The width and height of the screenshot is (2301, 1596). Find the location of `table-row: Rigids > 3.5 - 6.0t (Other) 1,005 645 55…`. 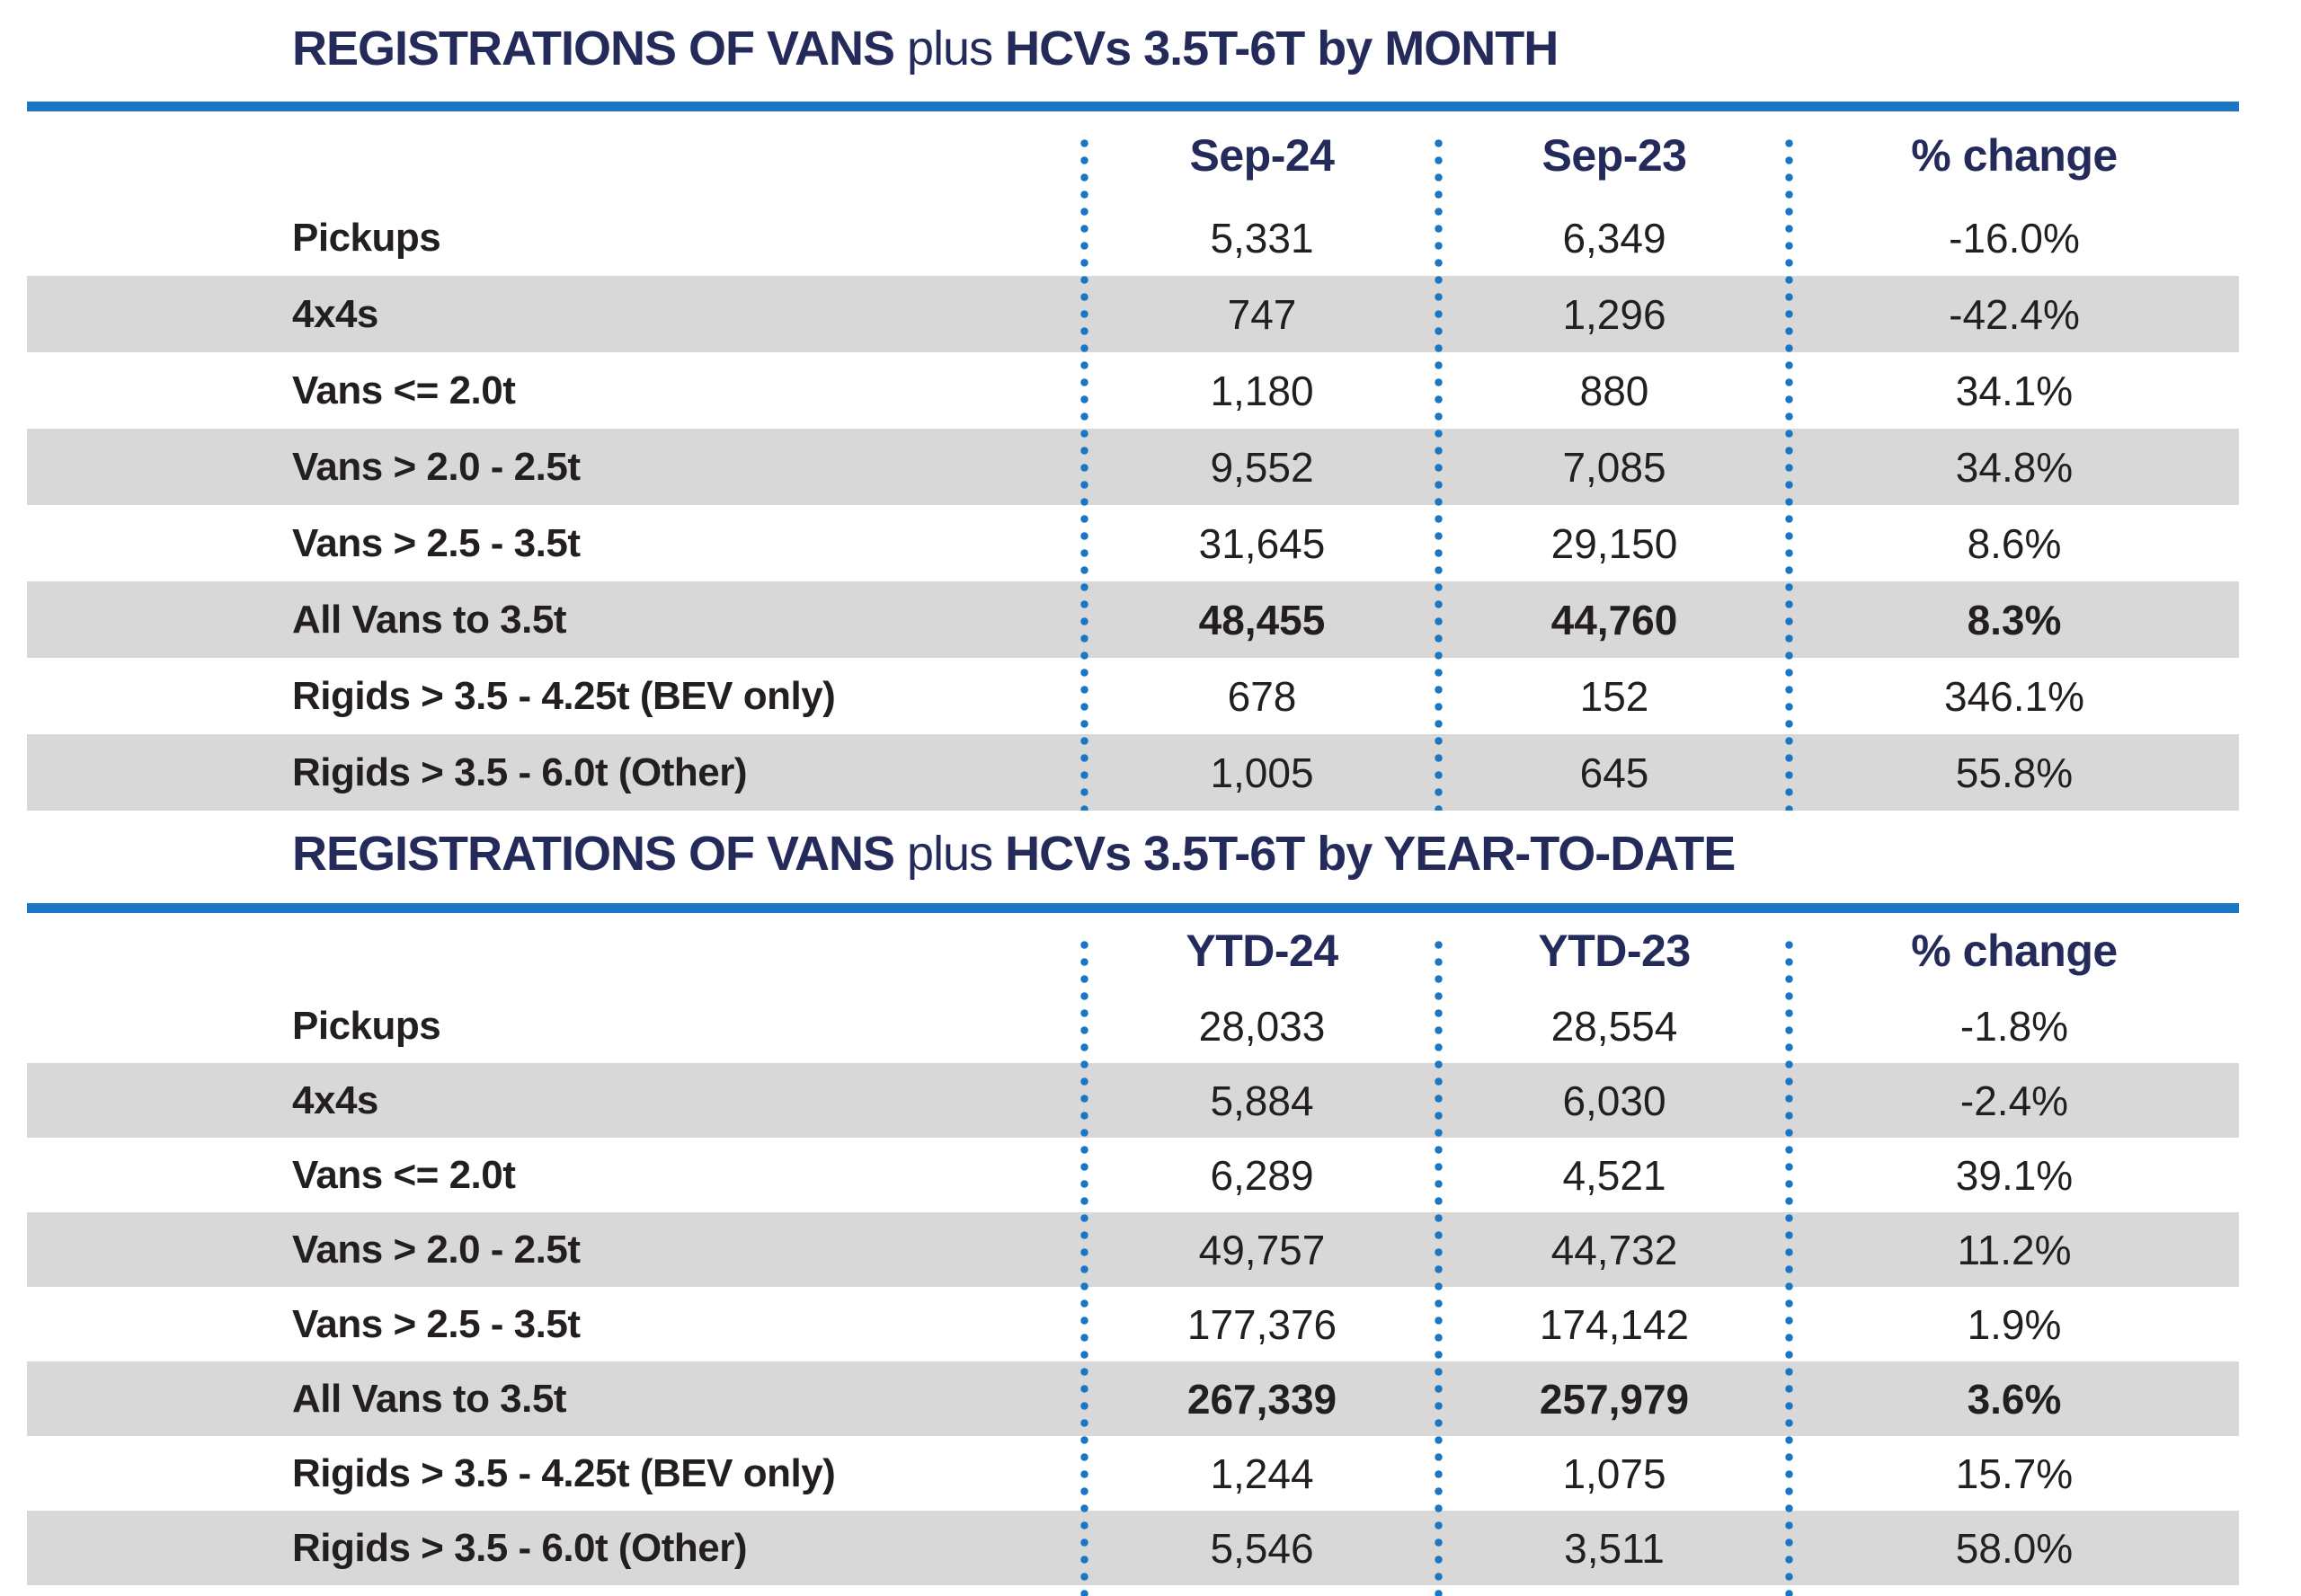

table-row: Rigids > 3.5 - 6.0t (Other) 1,005 645 55… is located at coordinates (1133, 772).